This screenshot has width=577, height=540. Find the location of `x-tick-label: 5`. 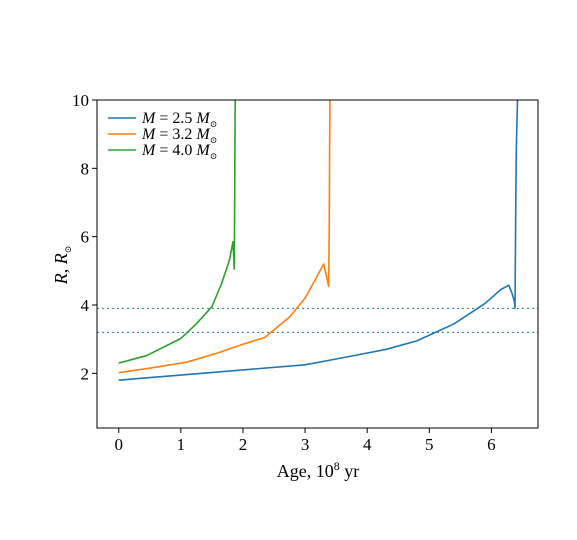

x-tick-label: 5 is located at coordinates (429, 444).